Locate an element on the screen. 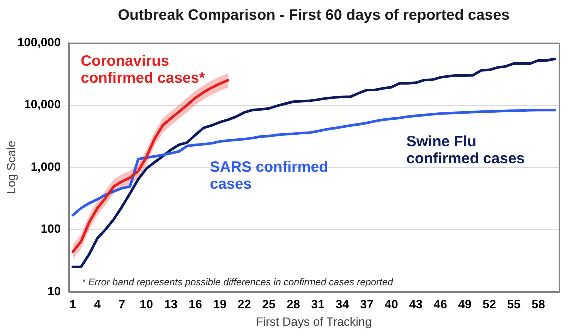  annotation: * Error band represents possible differences in confirmed cases reported is located at coordinates (238, 283).